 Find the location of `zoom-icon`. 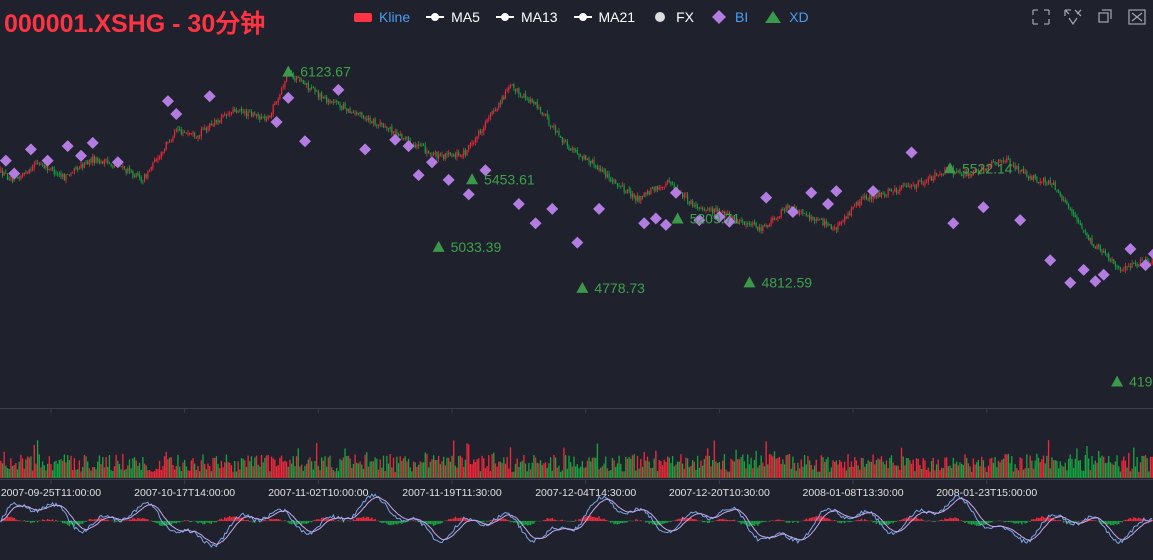

zoom-icon is located at coordinates (1041, 17).